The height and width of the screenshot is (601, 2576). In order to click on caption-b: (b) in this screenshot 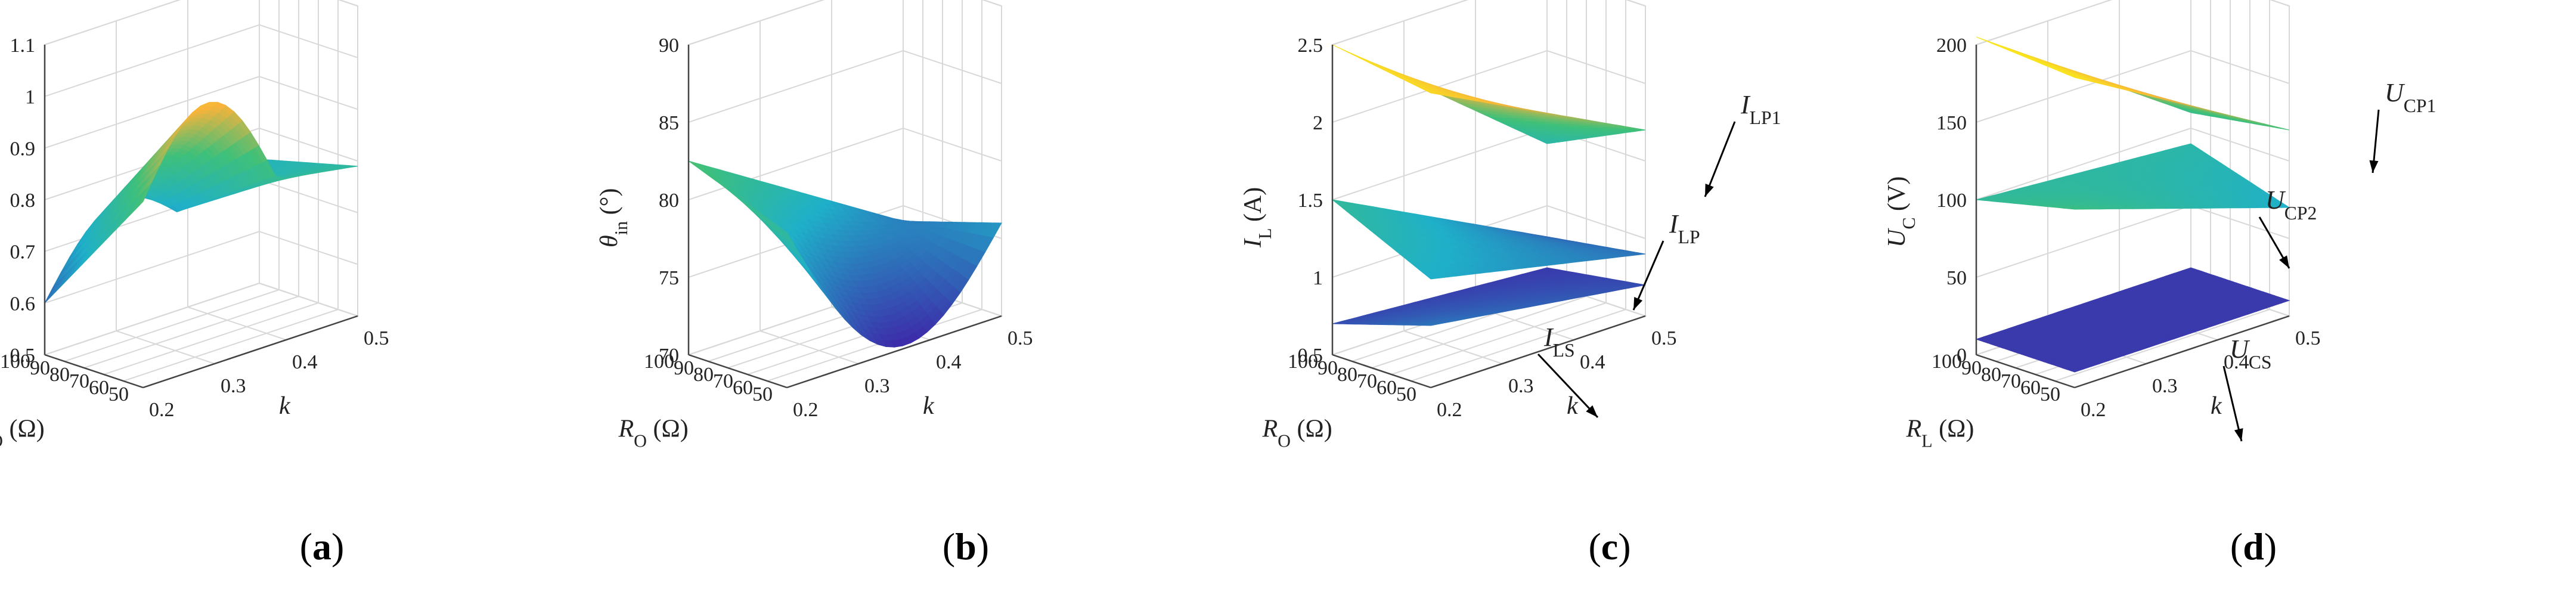, I will do `click(966, 546)`.